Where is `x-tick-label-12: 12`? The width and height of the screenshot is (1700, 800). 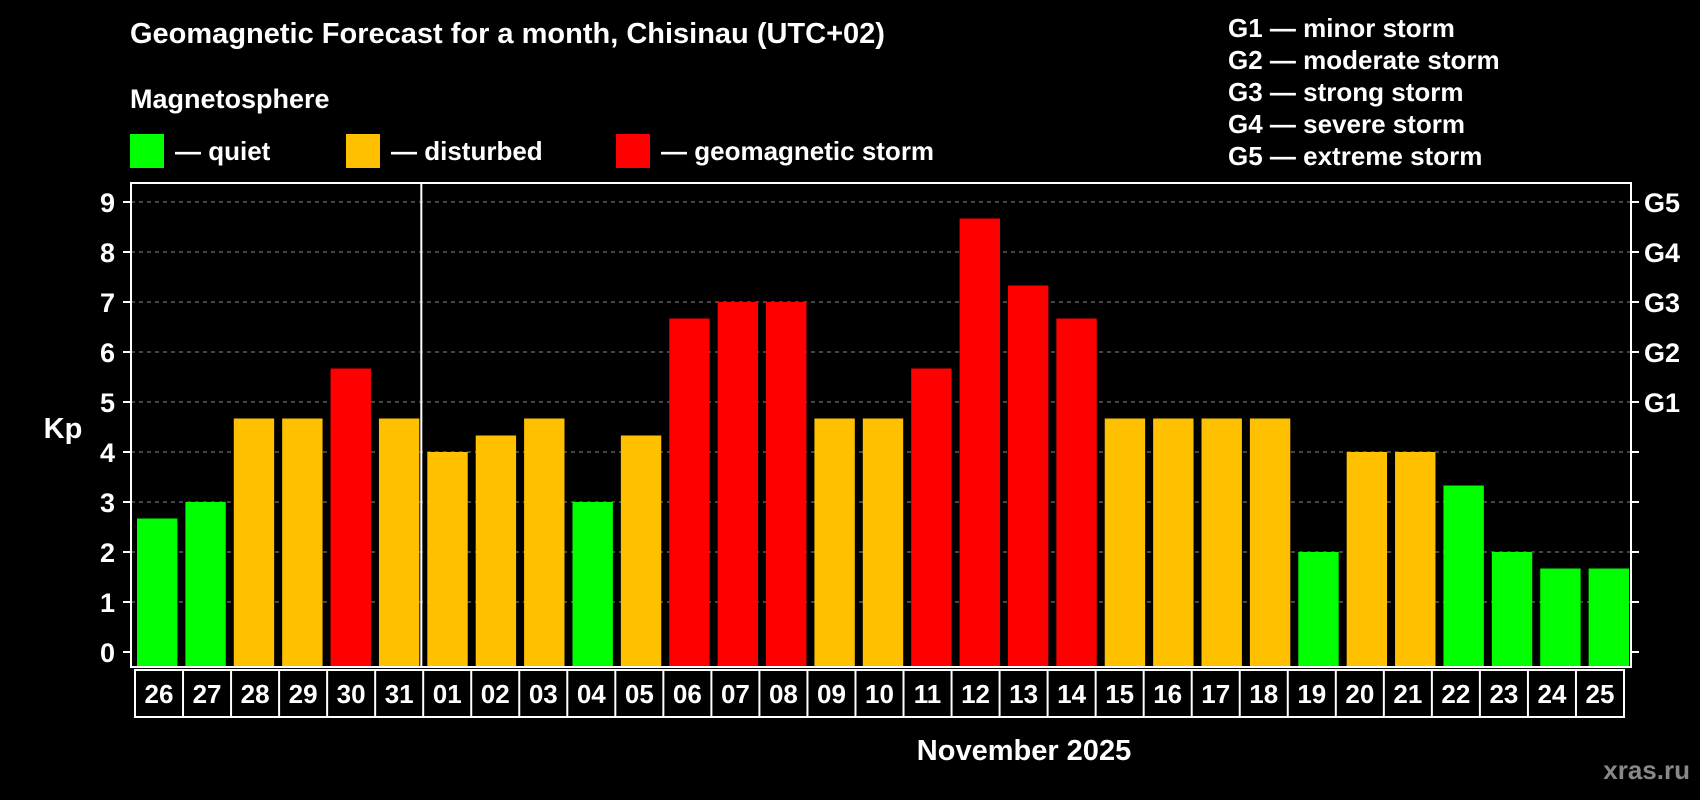 x-tick-label-12: 12 is located at coordinates (975, 694).